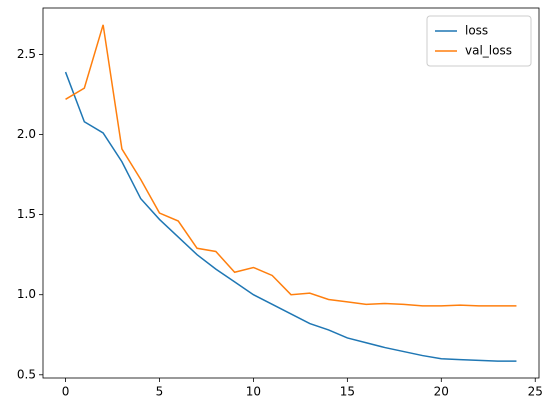 Image resolution: width=552 pixels, height=413 pixels. I want to click on x-tick-label: 10, so click(253, 392).